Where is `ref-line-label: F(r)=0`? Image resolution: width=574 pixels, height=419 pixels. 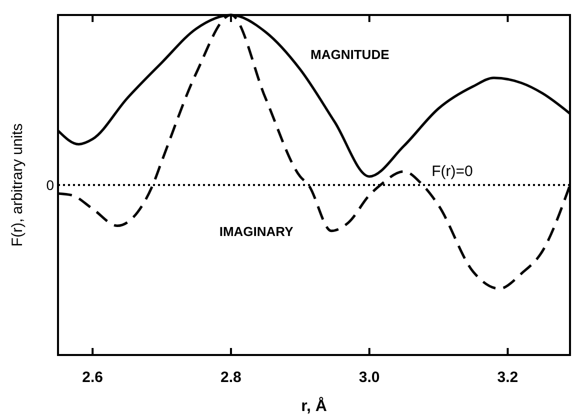
ref-line-label: F(r)=0 is located at coordinates (452, 171).